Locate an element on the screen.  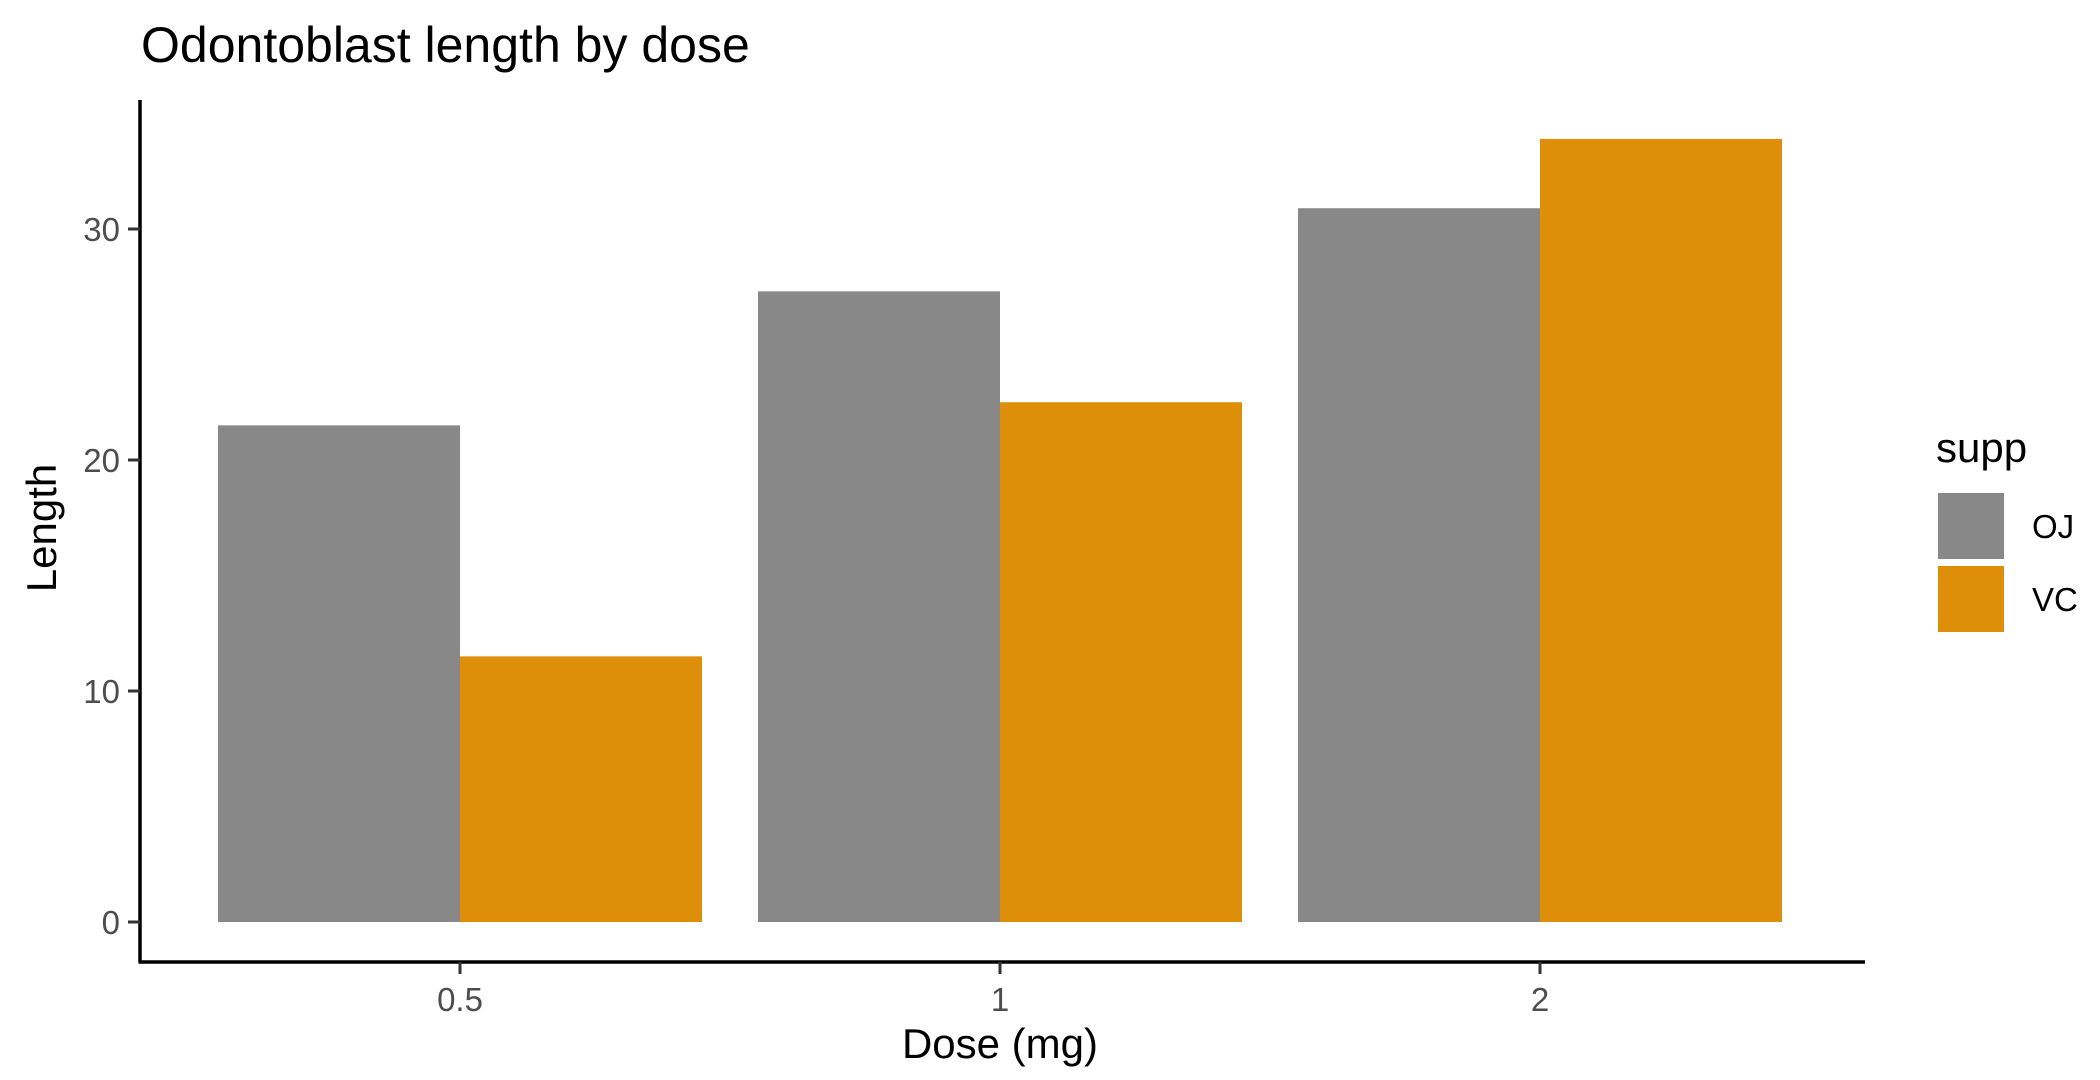
x-axis: 0.5 1 2 is located at coordinates (1001, 989).